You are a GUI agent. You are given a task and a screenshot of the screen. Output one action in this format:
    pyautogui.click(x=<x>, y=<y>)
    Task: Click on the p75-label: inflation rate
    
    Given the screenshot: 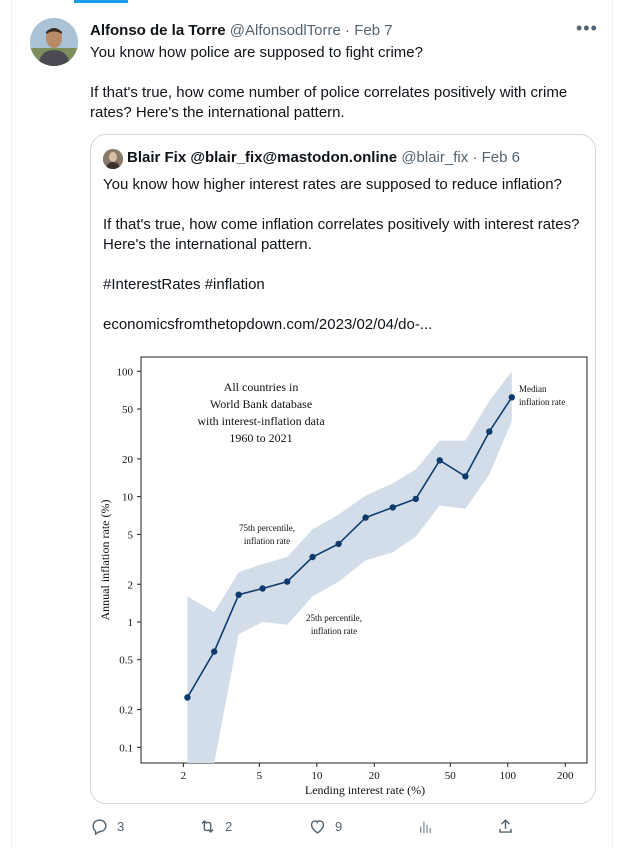 What is the action you would take?
    pyautogui.click(x=267, y=541)
    